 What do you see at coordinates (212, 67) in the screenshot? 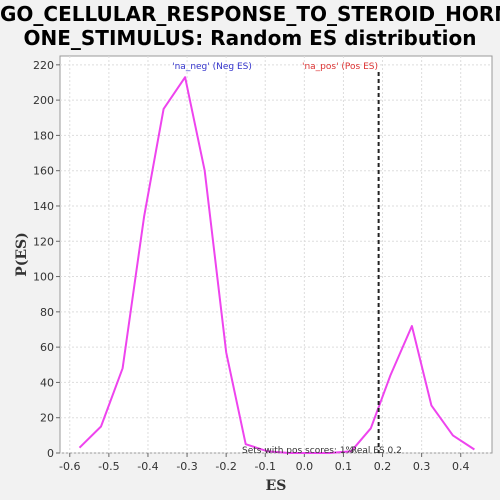
I see `legend-neg: 'na_neg' (Neg ES)` at bounding box center [212, 67].